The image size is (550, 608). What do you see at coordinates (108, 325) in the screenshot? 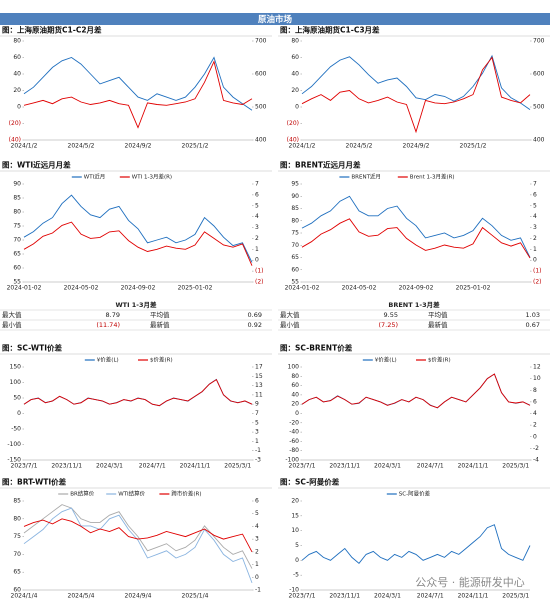
I see `table-cell: (11.74)` at bounding box center [108, 325].